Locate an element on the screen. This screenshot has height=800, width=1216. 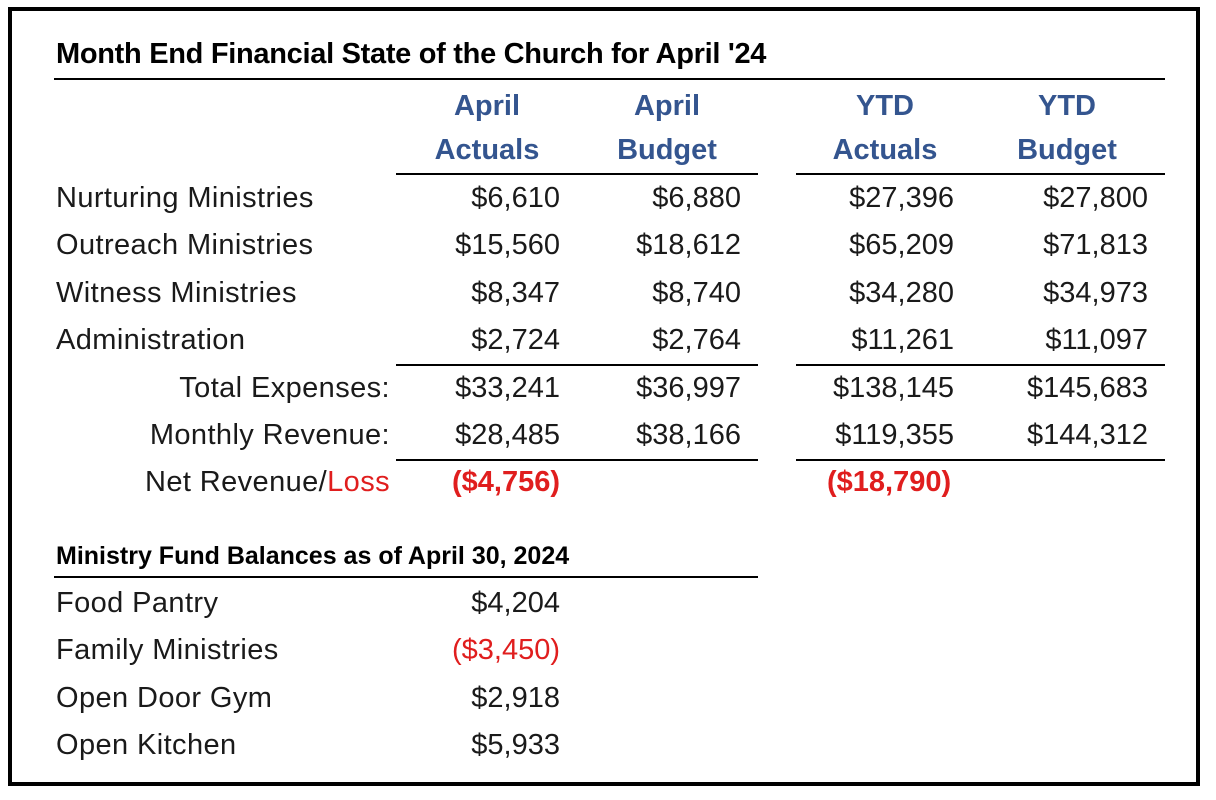
ytd-header-rule is located at coordinates (980, 174).